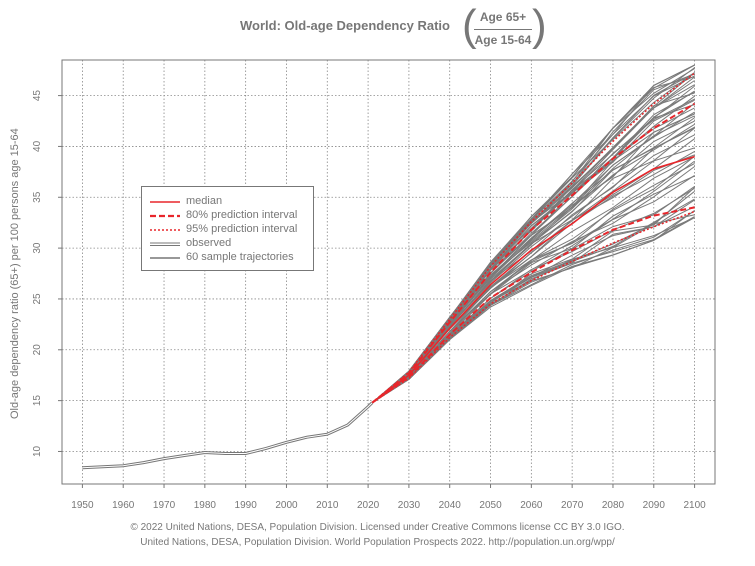 The width and height of the screenshot is (755, 566). Describe the element at coordinates (450, 505) in the screenshot. I see `x-tick-label: 2040` at that location.